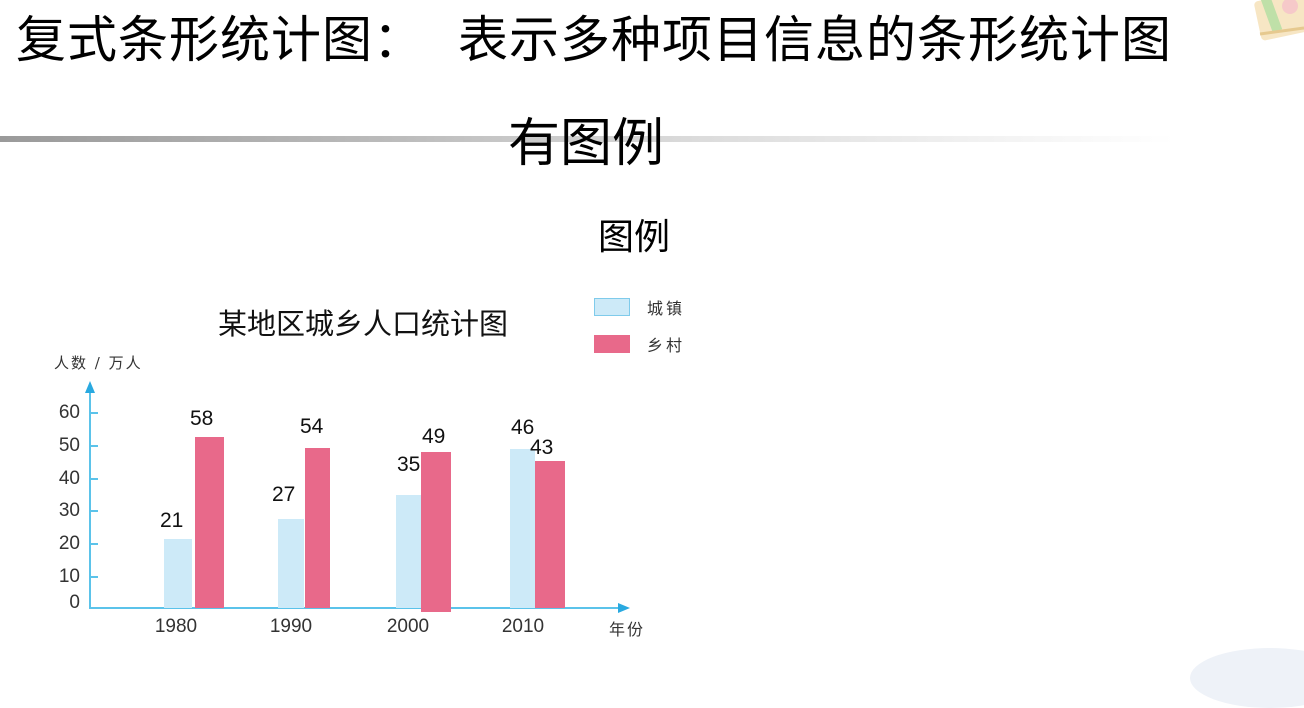 The width and height of the screenshot is (1304, 708). I want to click on y-axis-label: 人数 / 万人, so click(98, 363).